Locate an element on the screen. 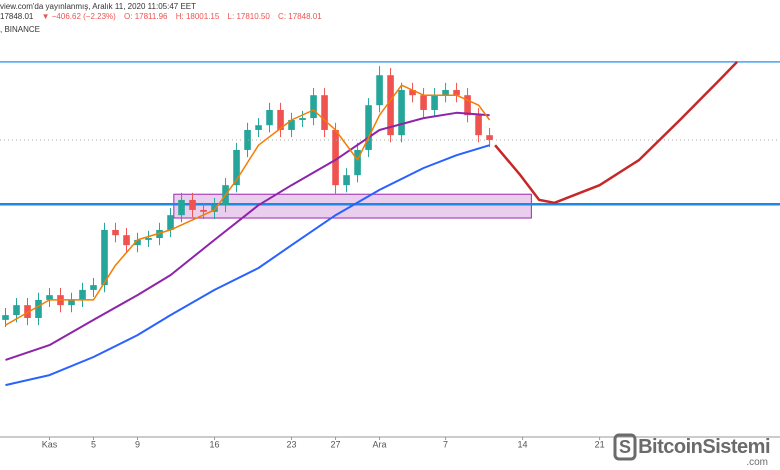  exchange: , BINANCE is located at coordinates (20, 29).